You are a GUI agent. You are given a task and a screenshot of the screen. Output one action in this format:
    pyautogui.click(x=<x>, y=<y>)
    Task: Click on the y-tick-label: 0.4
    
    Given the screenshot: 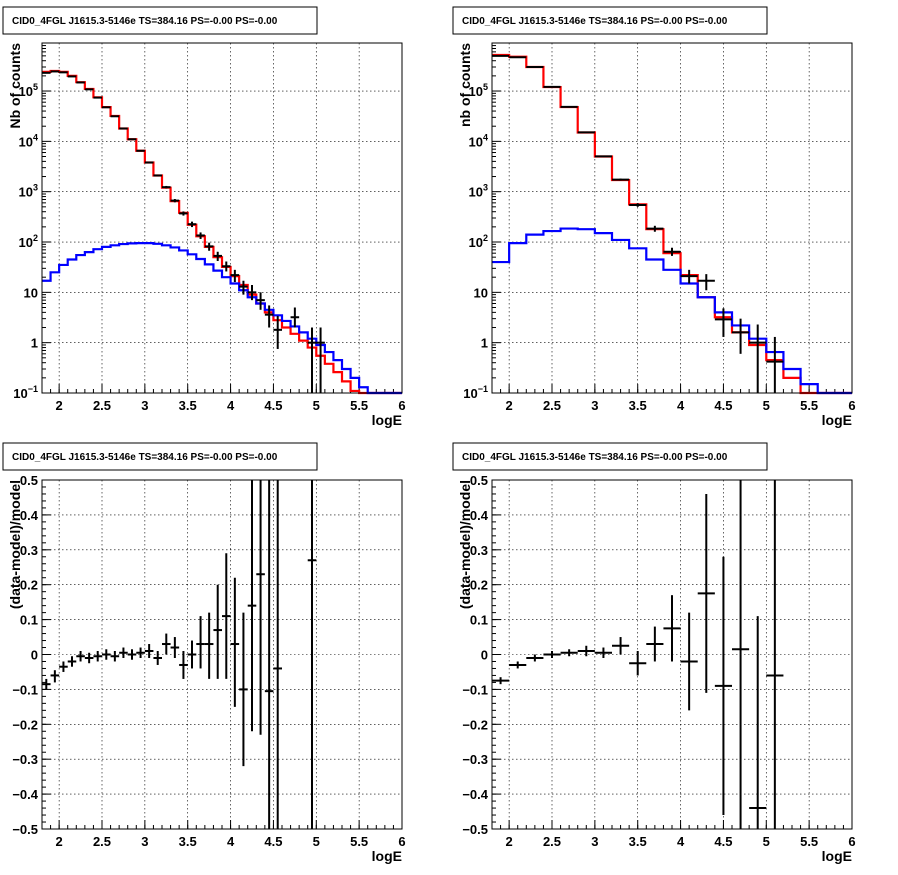 What is the action you would take?
    pyautogui.click(x=479, y=515)
    